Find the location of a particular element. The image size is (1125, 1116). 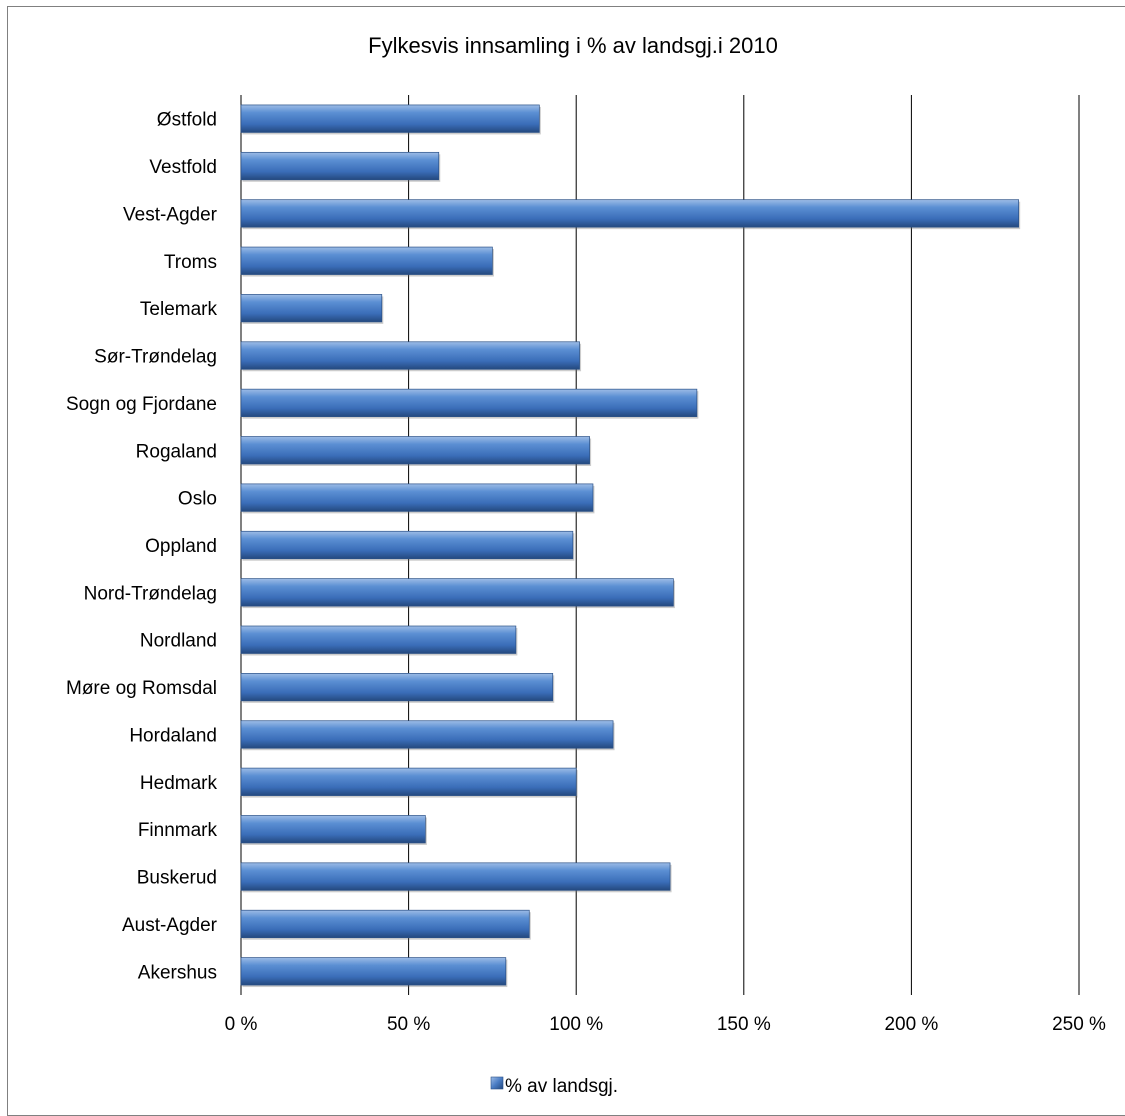

bar-Hedmark is located at coordinates (408, 781).